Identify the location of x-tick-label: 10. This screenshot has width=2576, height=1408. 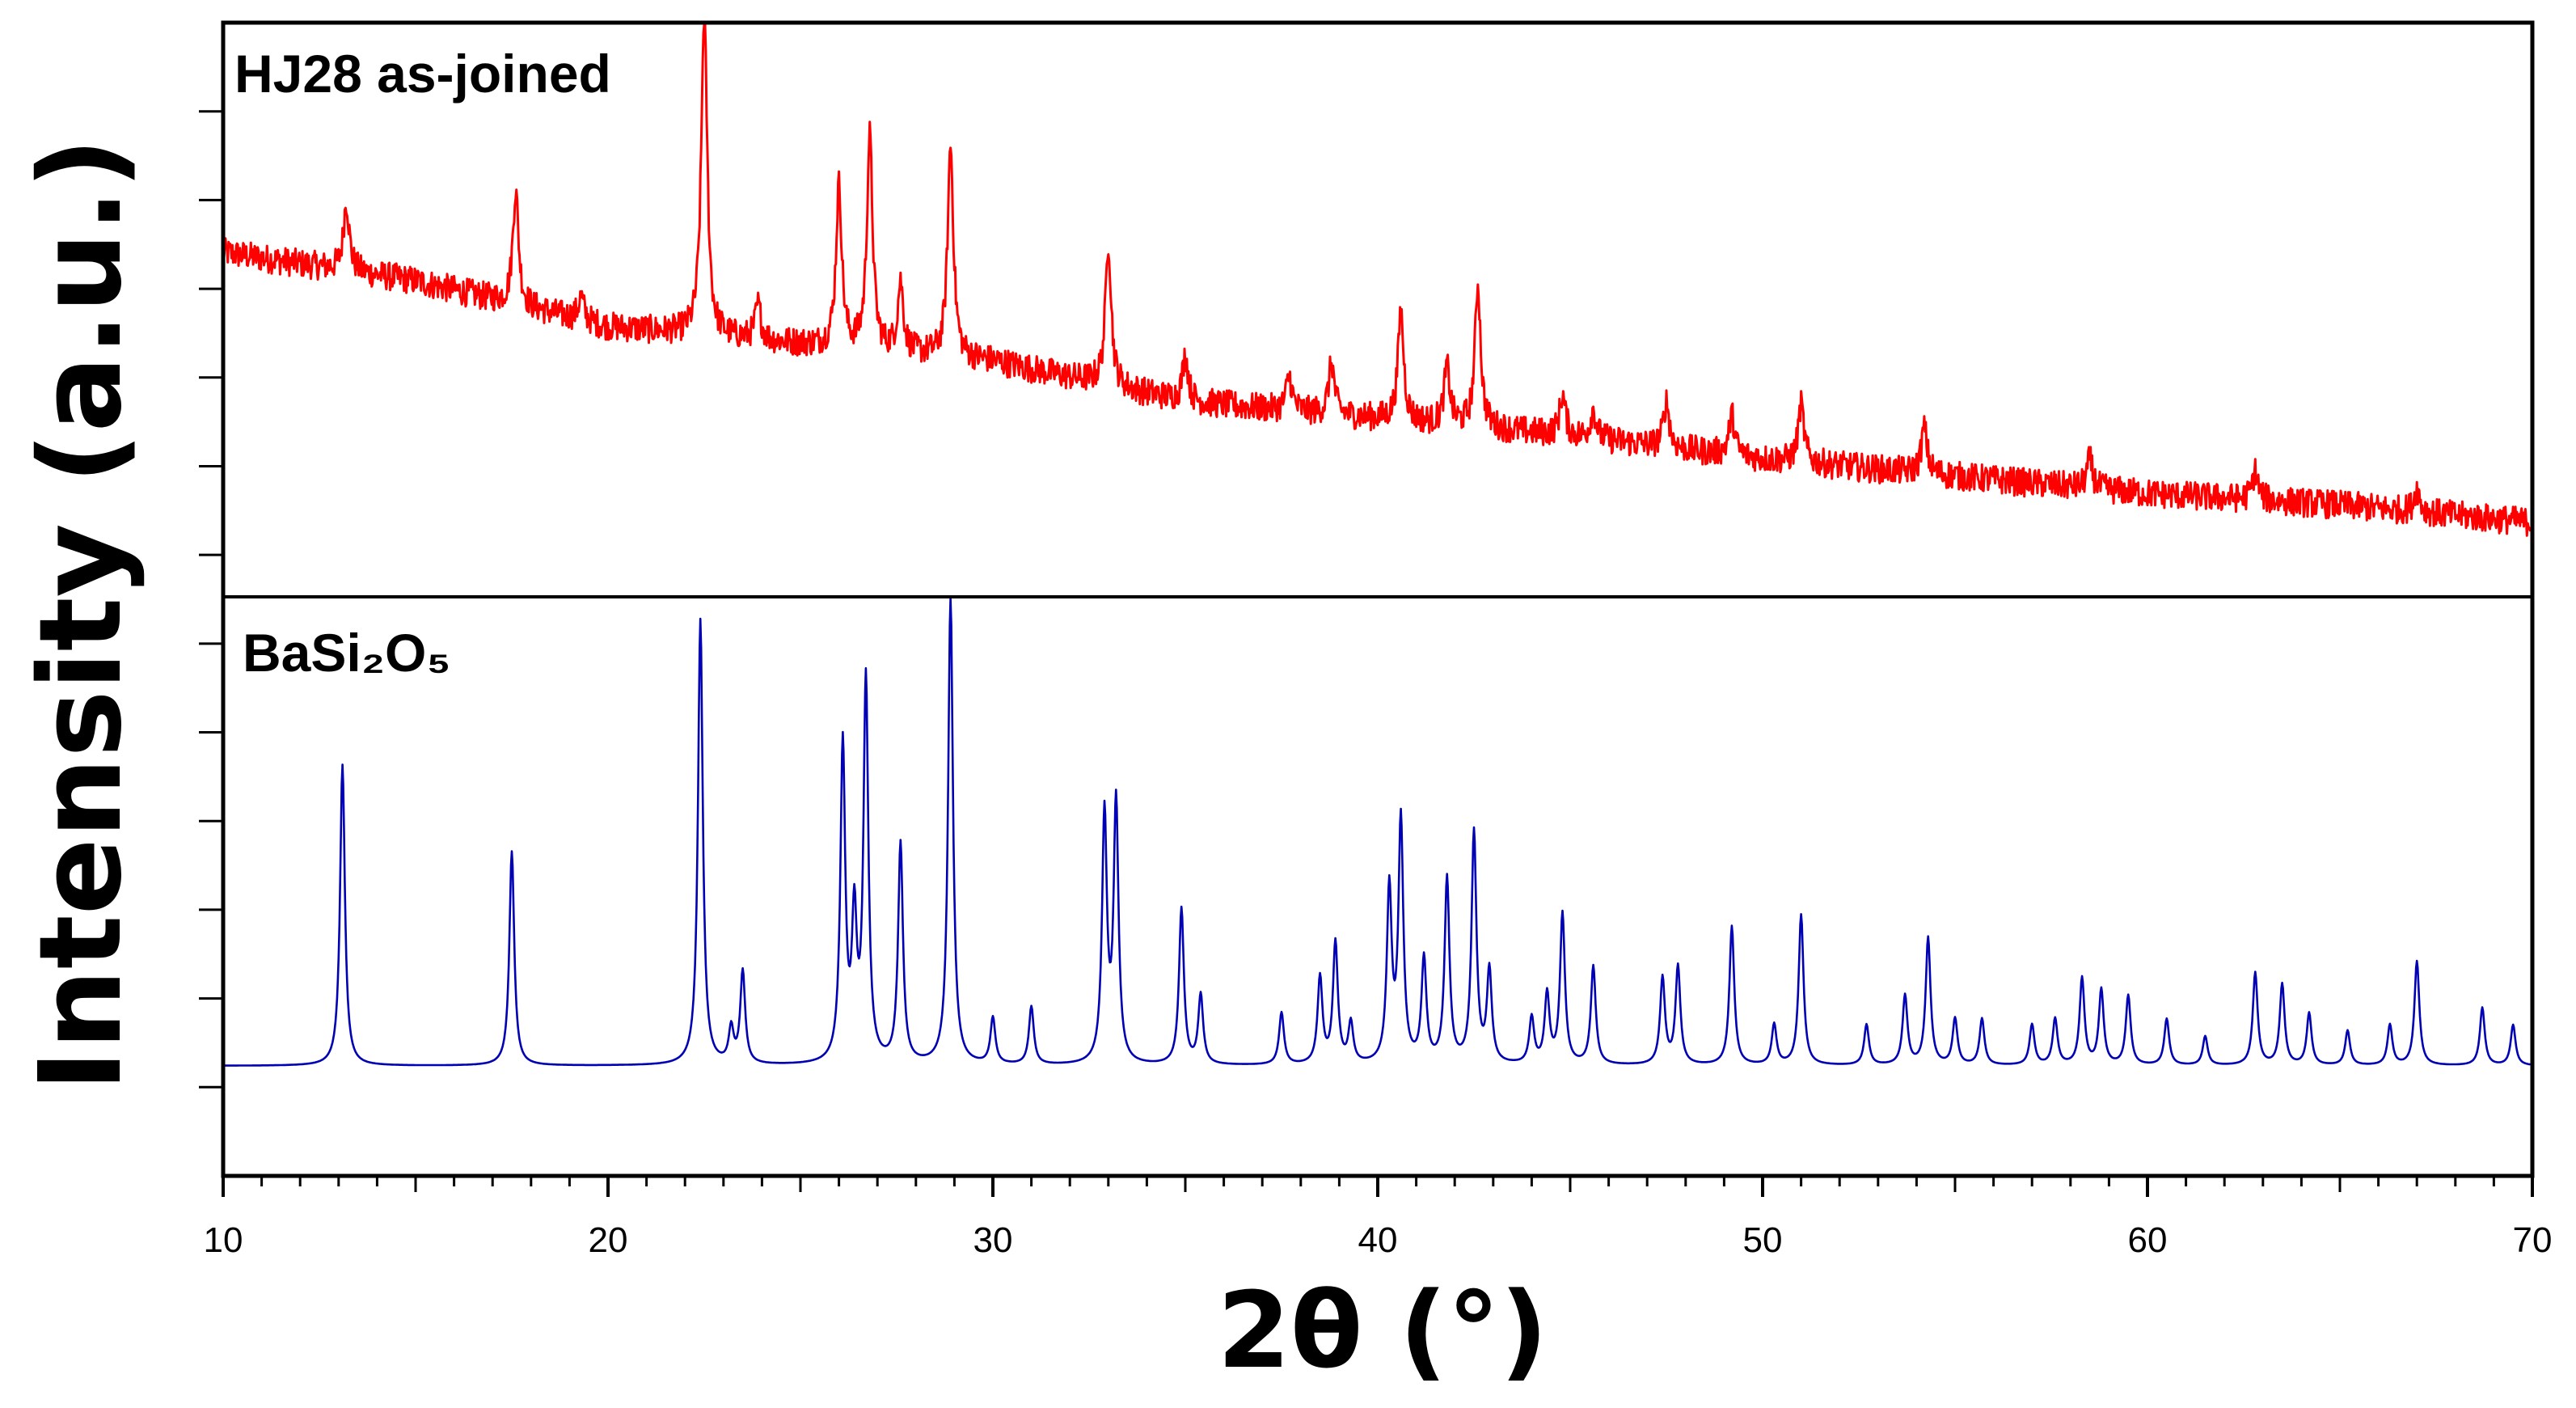
(224, 1240).